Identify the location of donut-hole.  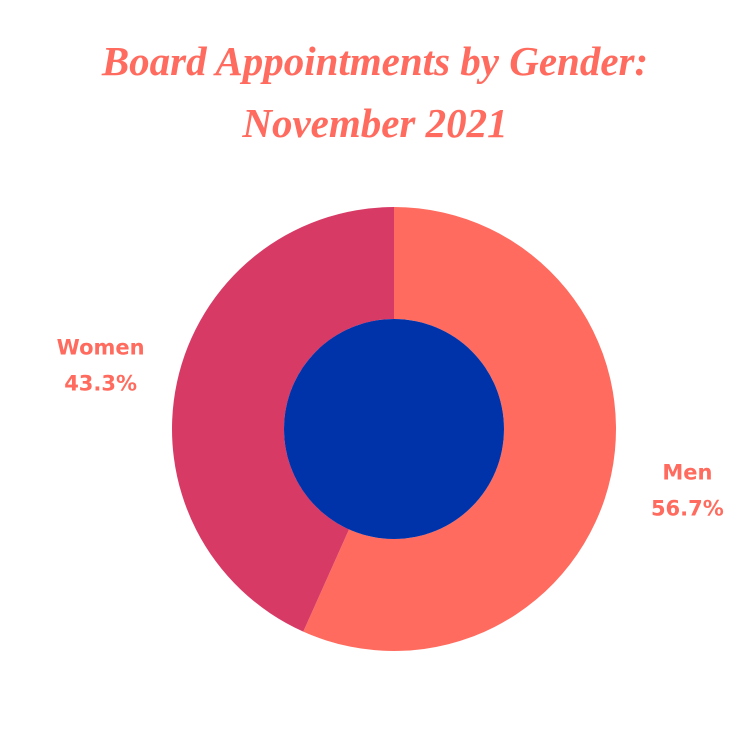
(394, 429).